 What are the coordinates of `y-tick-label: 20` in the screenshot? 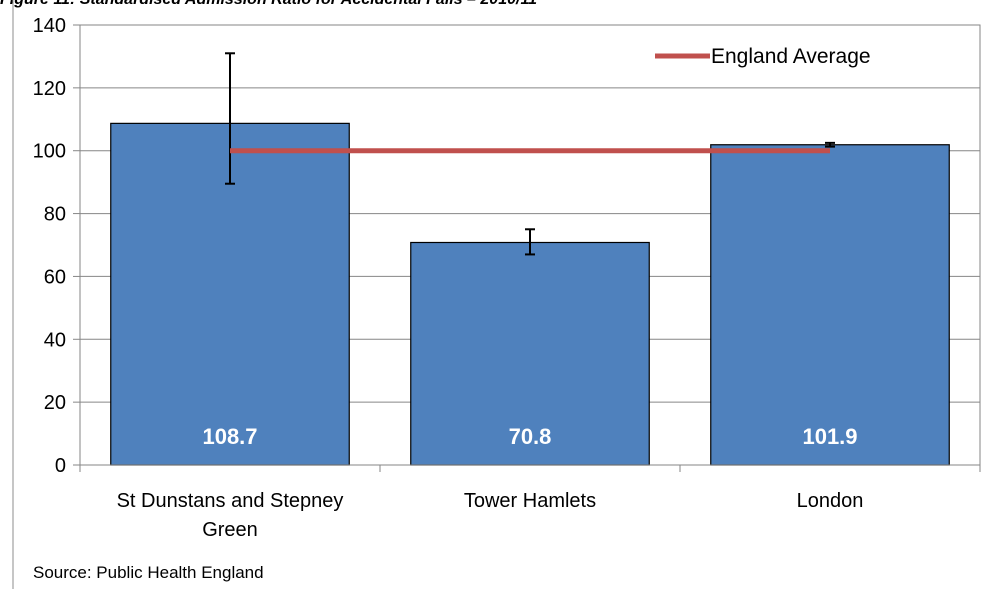 It's located at (55, 403).